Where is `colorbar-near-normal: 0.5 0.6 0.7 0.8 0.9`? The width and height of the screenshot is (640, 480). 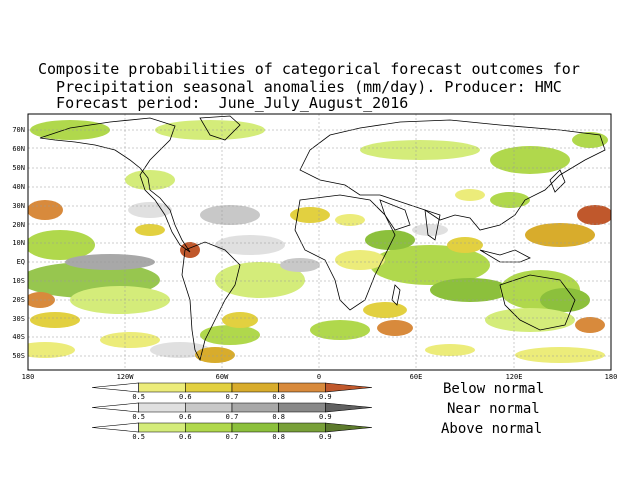
colorbar-near-normal: 0.5 0.6 0.7 0.8 0.9 is located at coordinates (232, 411).